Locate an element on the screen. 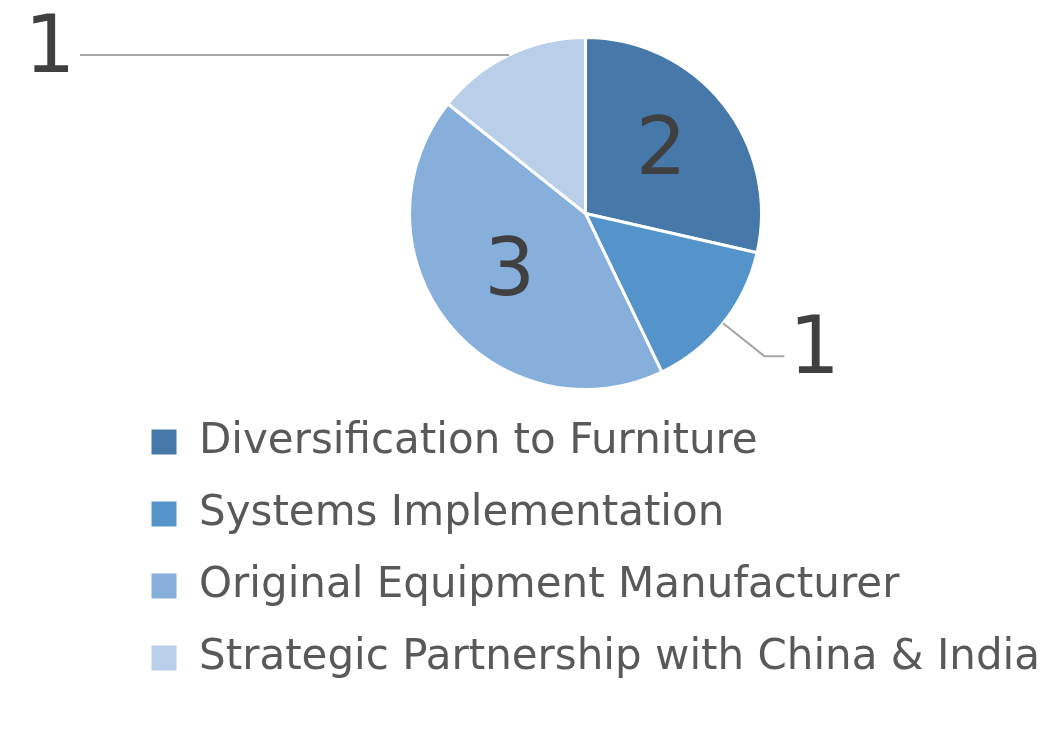  legend-label: Systems Implementation is located at coordinates (462, 510).